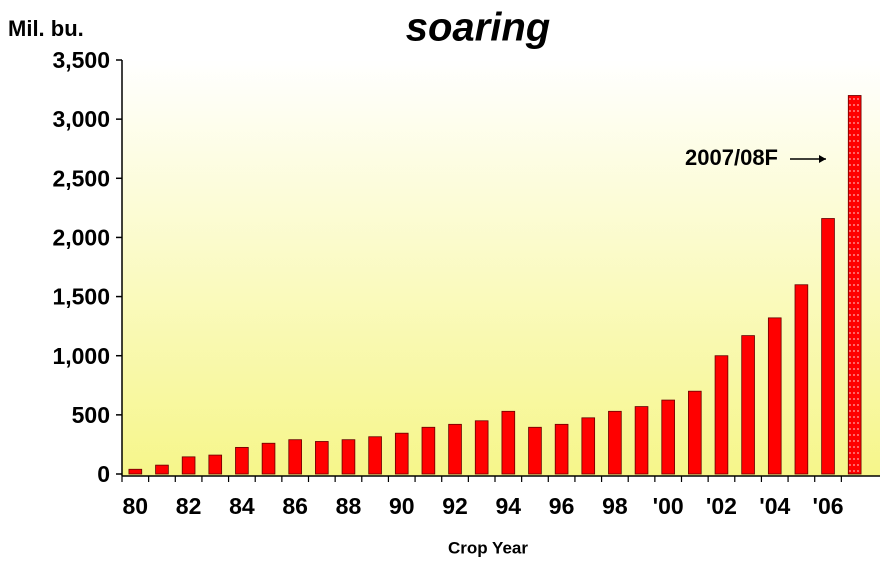  What do you see at coordinates (349, 506) in the screenshot?
I see `x-tick-label: 88` at bounding box center [349, 506].